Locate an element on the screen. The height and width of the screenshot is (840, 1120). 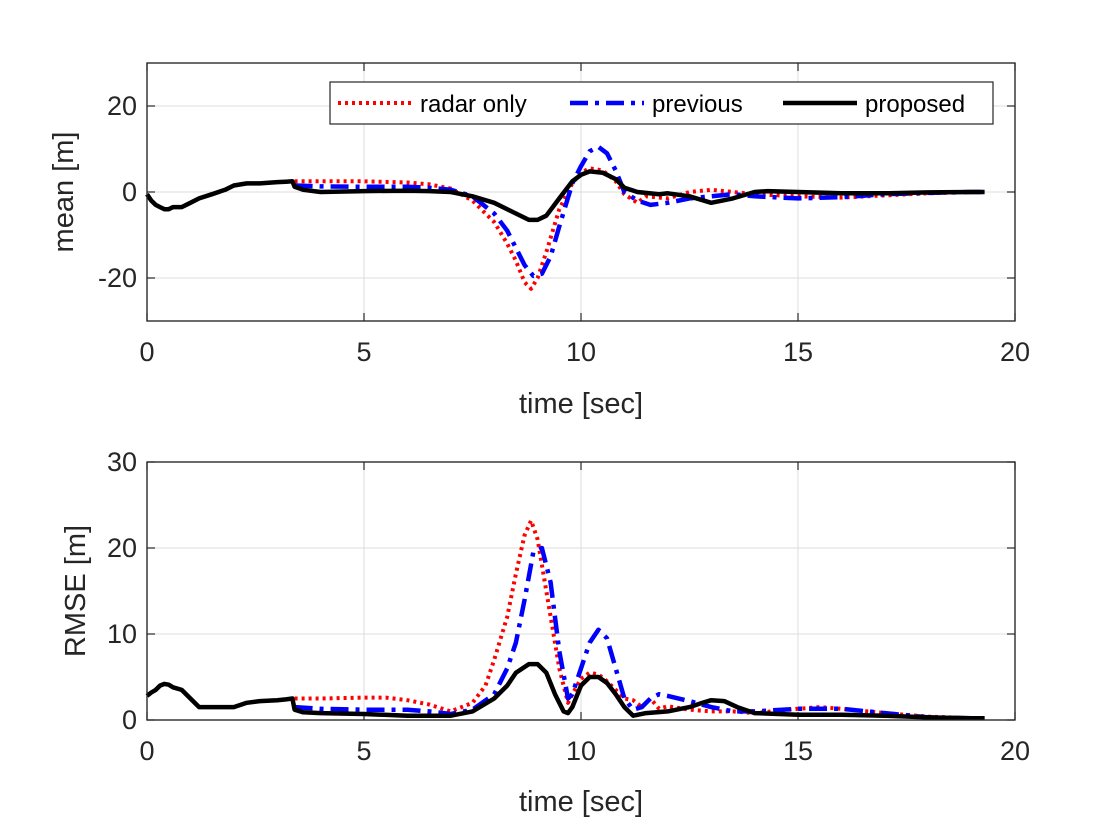
legend-box is located at coordinates (661, 103).